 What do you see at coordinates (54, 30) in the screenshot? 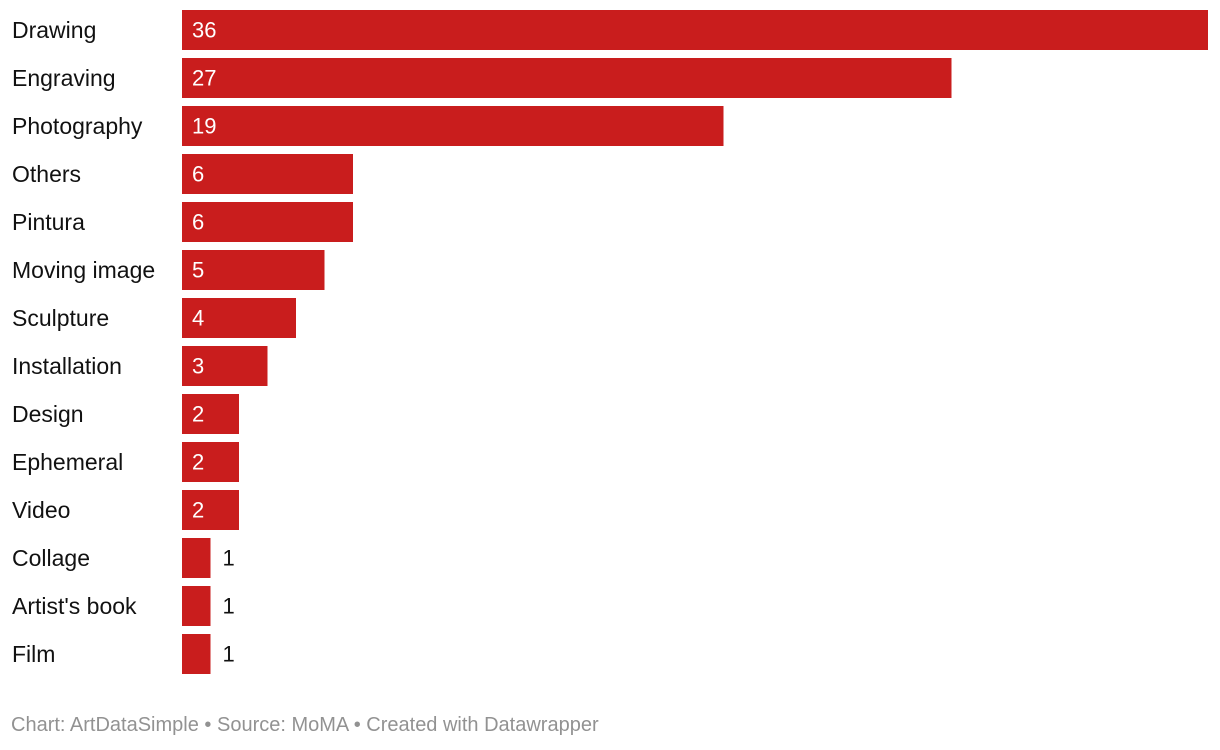
I see `category-label: Drawing` at bounding box center [54, 30].